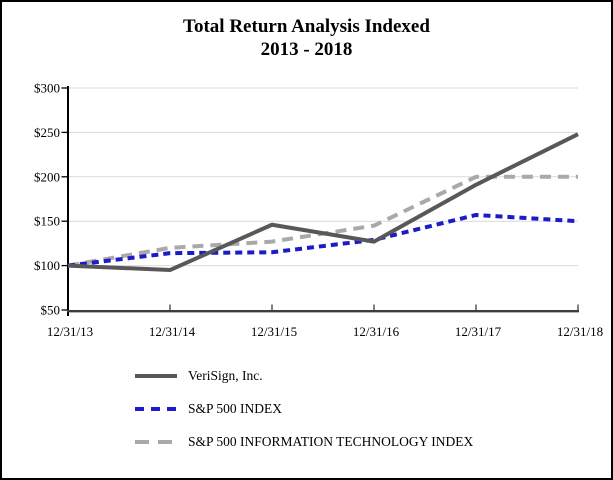 Image resolution: width=613 pixels, height=480 pixels. I want to click on y-tick-label: $200, so click(47, 176).